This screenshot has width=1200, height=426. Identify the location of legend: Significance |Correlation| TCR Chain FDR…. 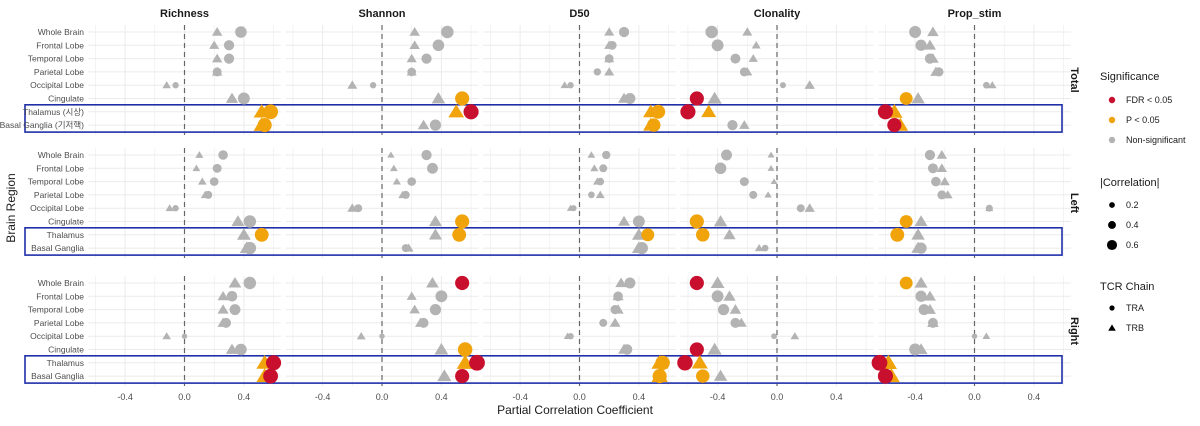
(1143, 202).